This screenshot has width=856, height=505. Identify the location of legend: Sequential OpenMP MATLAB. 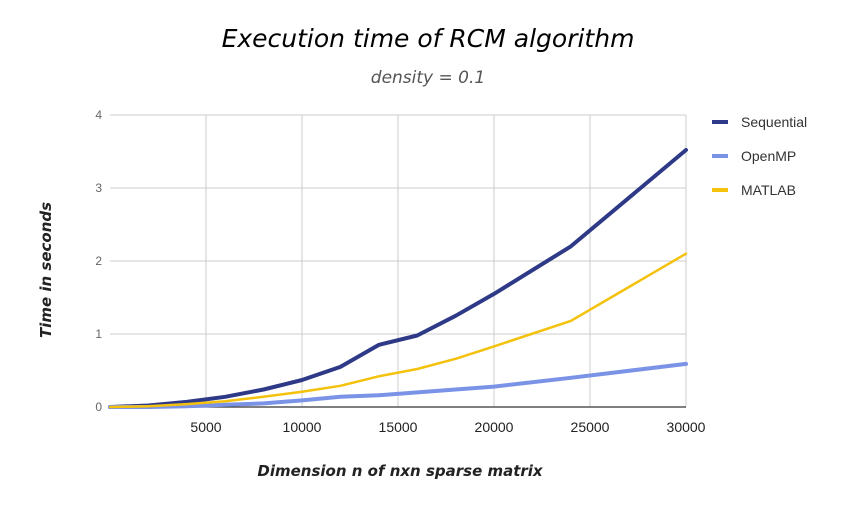
(759, 156).